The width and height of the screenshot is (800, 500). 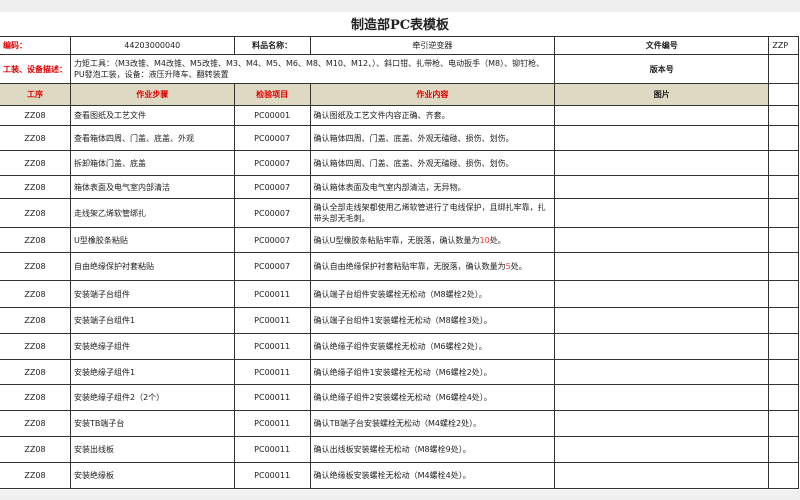 I want to click on step-cell: 安装TB端子台, so click(x=152, y=423).